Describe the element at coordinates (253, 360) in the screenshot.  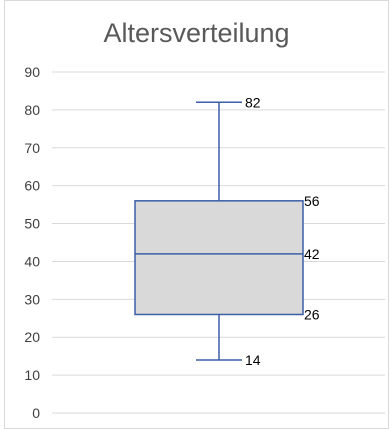
I see `min-label: 14` at that location.